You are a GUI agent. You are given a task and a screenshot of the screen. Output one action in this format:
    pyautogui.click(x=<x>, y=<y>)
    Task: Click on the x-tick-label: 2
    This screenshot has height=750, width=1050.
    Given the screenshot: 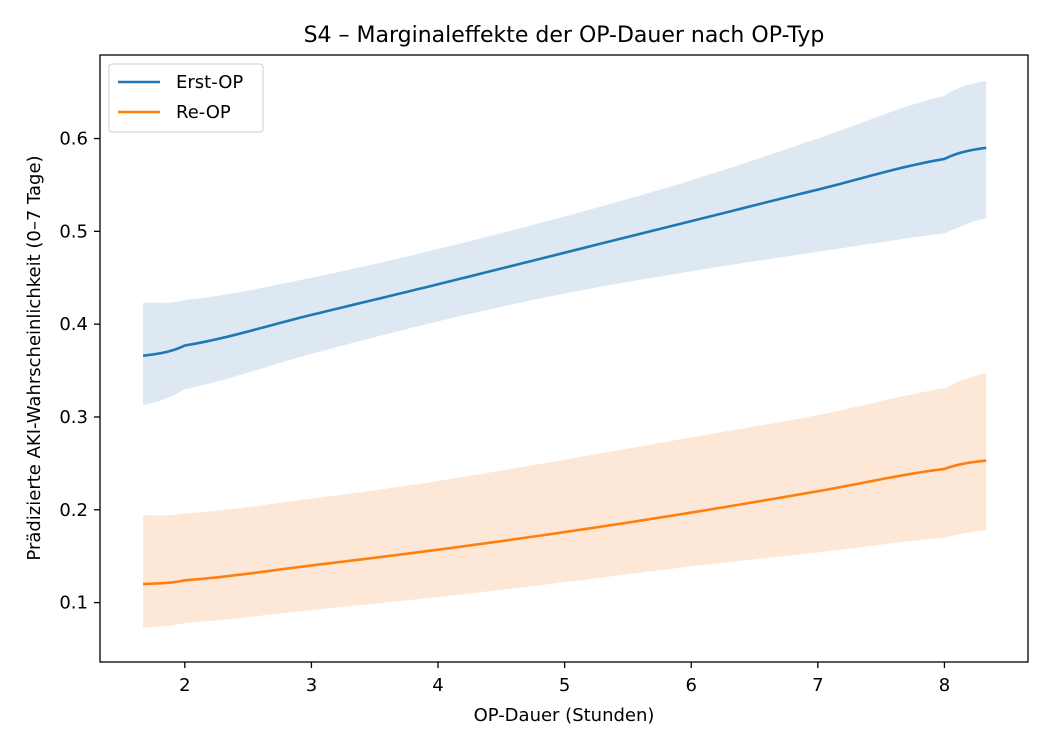 What is the action you would take?
    pyautogui.click(x=184, y=685)
    